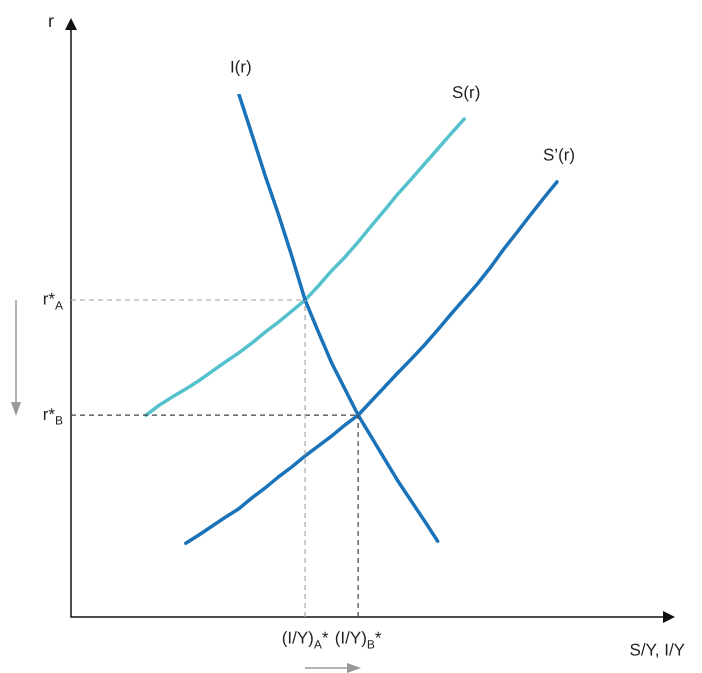  I want to click on series-label: S(r), so click(466, 92).